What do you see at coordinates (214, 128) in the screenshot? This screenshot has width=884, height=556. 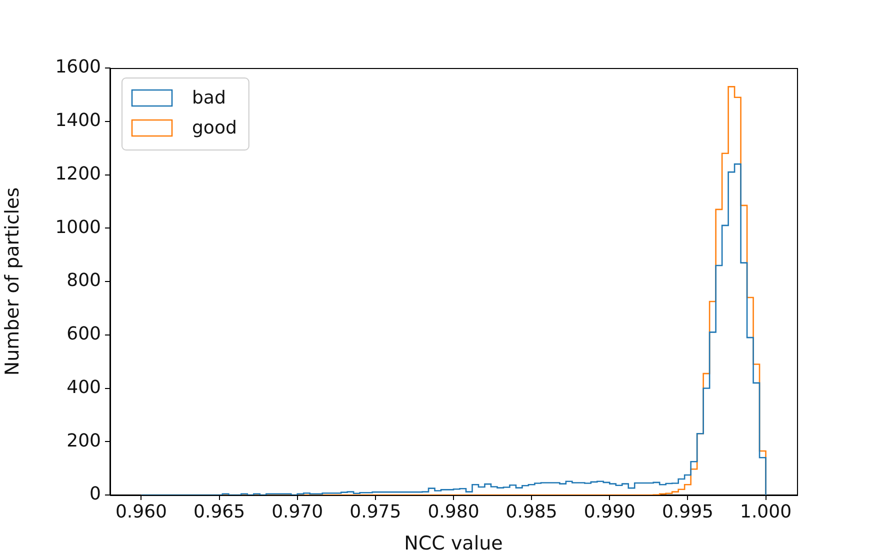 I see `legend-label: good` at bounding box center [214, 128].